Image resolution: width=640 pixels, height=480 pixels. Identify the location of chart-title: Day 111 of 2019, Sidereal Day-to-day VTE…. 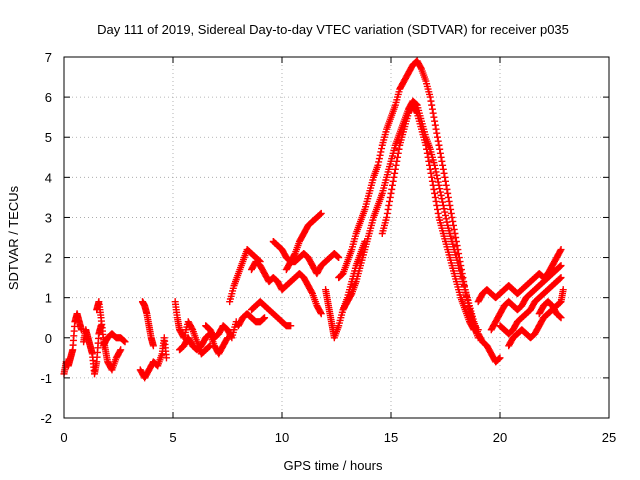
(333, 29).